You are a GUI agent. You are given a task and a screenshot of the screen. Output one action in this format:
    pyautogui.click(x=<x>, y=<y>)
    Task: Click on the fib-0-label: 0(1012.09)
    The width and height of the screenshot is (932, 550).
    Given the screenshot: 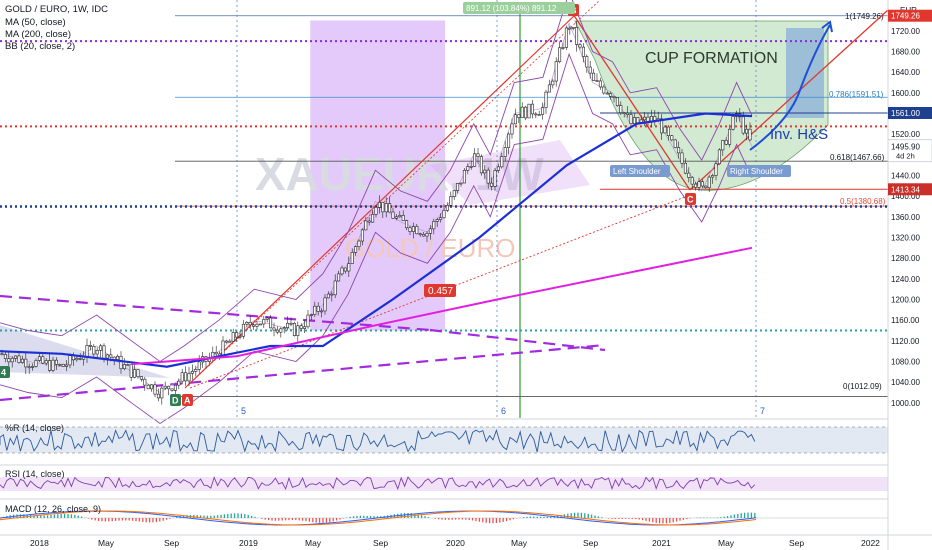 What is the action you would take?
    pyautogui.click(x=862, y=386)
    